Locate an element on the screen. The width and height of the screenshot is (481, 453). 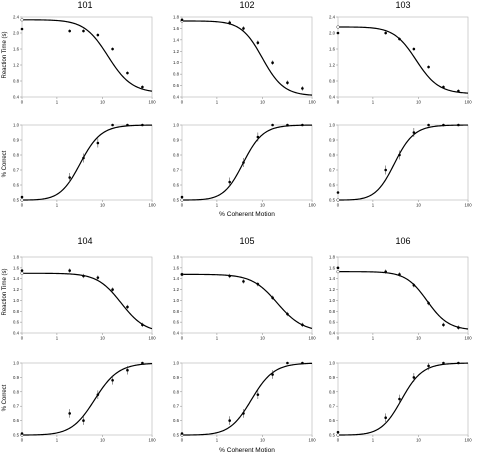
panel-title-103: 103 is located at coordinates (402, 5).